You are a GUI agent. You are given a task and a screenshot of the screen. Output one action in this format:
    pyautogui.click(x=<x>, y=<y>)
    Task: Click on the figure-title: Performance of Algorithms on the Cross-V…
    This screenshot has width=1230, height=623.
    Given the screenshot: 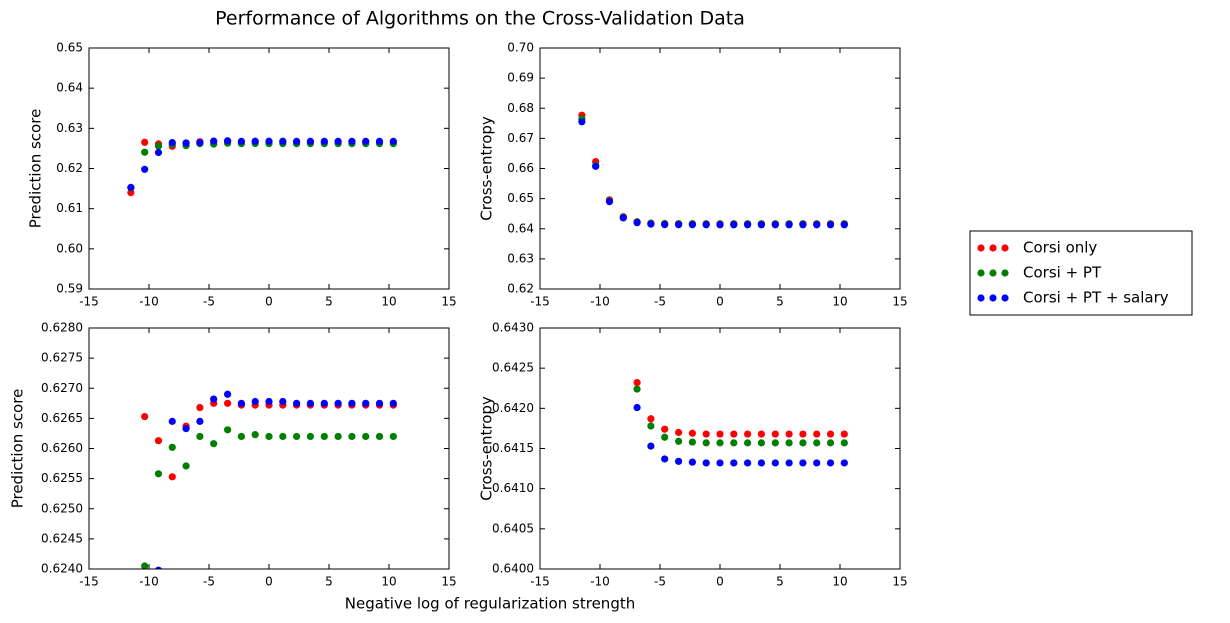 What is the action you would take?
    pyautogui.click(x=480, y=19)
    